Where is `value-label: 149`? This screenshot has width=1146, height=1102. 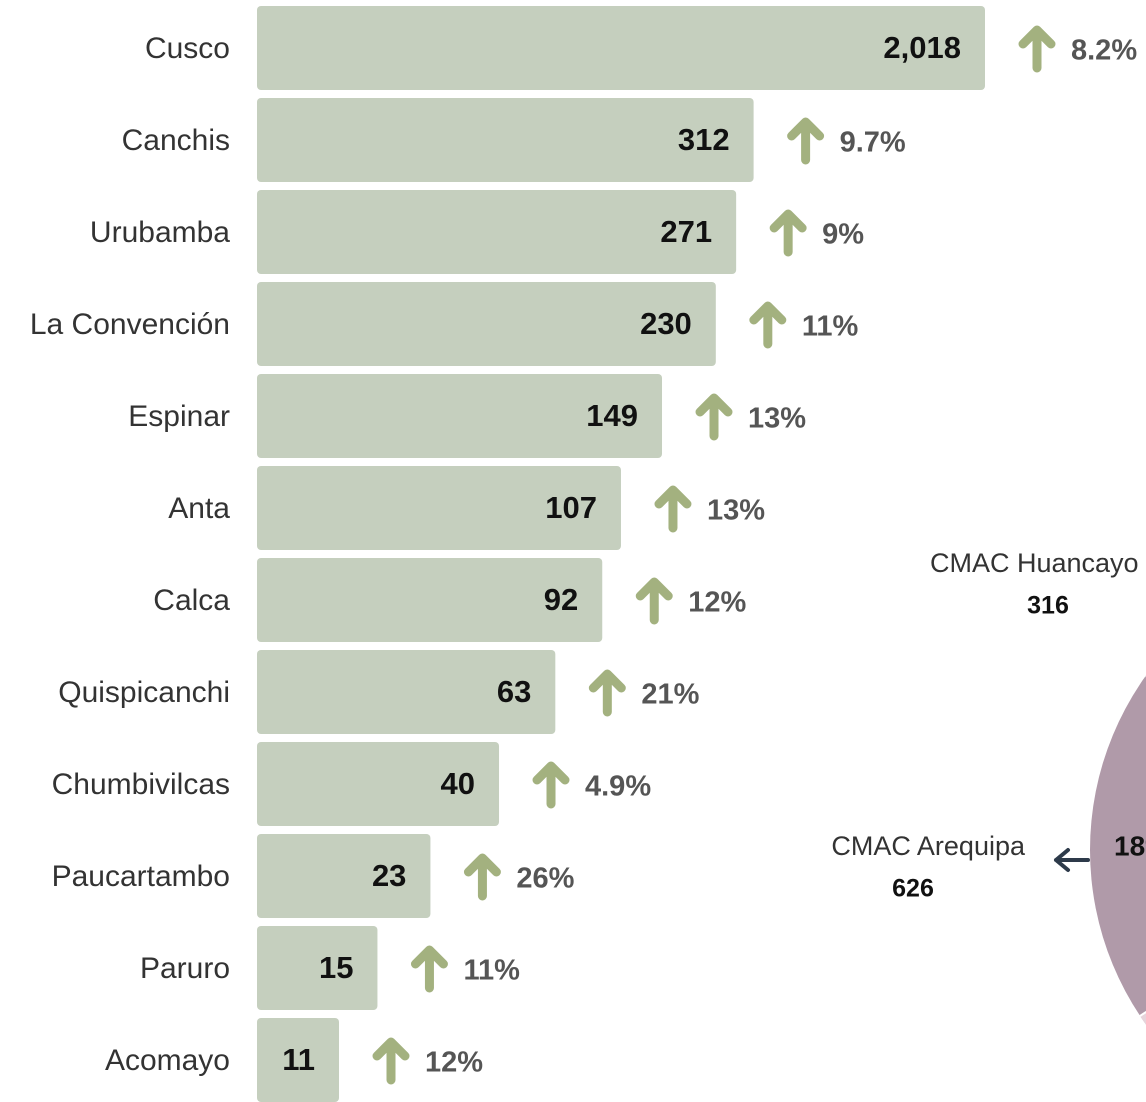 value-label: 149 is located at coordinates (612, 415).